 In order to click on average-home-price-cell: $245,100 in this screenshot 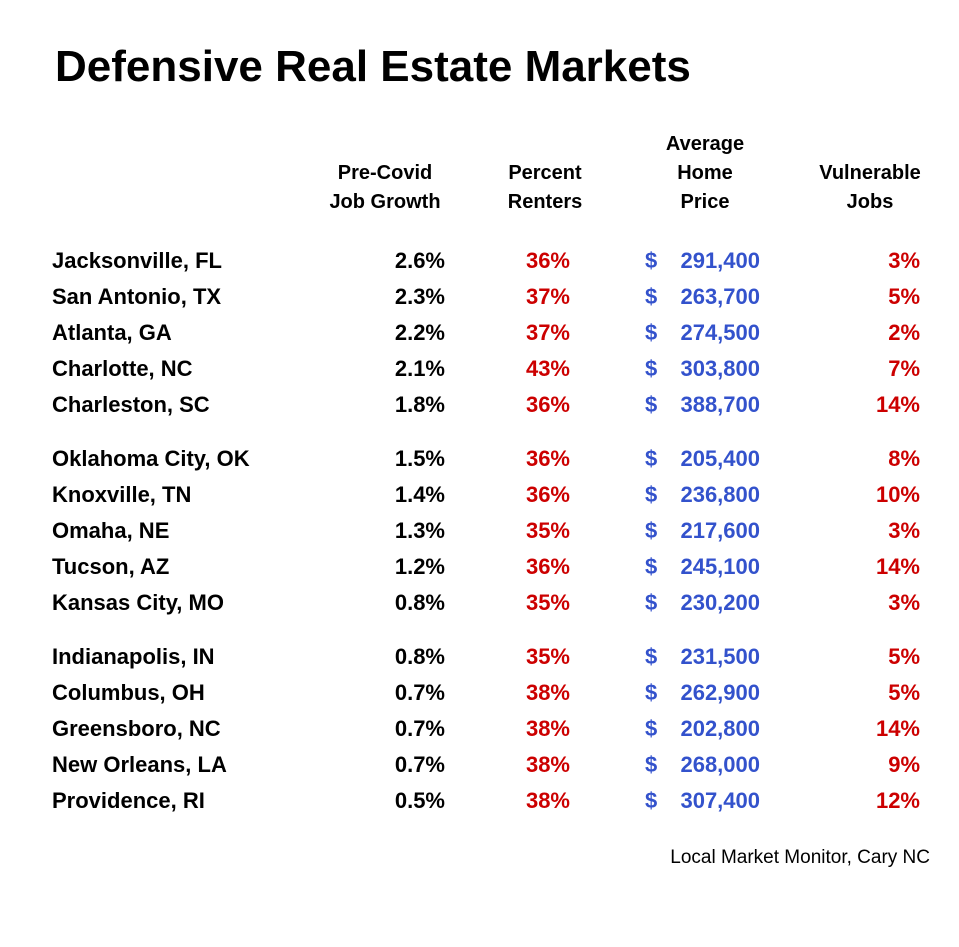, I will do `click(705, 567)`.